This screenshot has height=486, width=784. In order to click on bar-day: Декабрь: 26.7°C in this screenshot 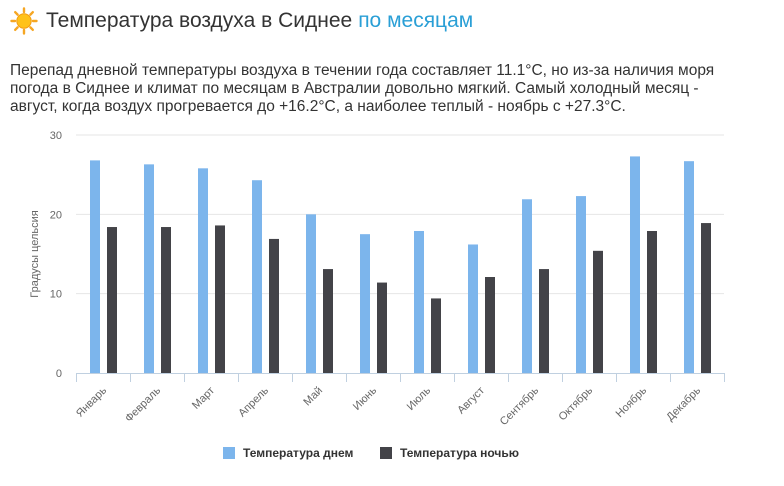, I will do `click(689, 267)`.